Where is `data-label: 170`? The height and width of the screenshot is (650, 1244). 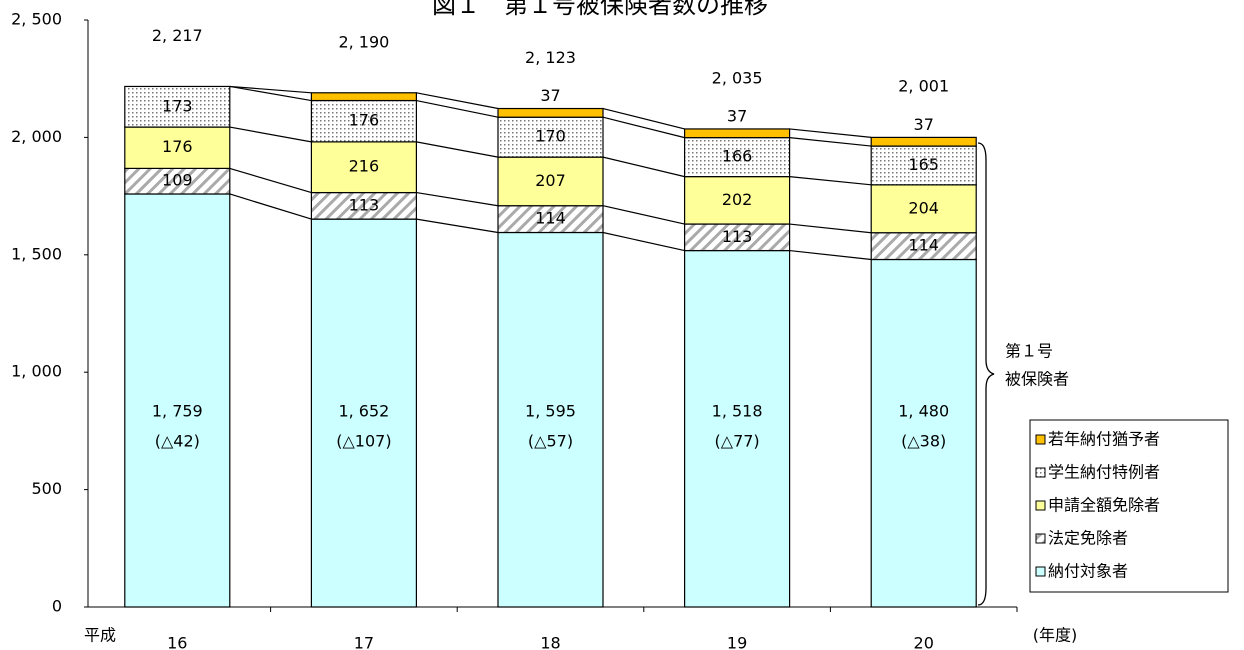 data-label: 170 is located at coordinates (550, 136).